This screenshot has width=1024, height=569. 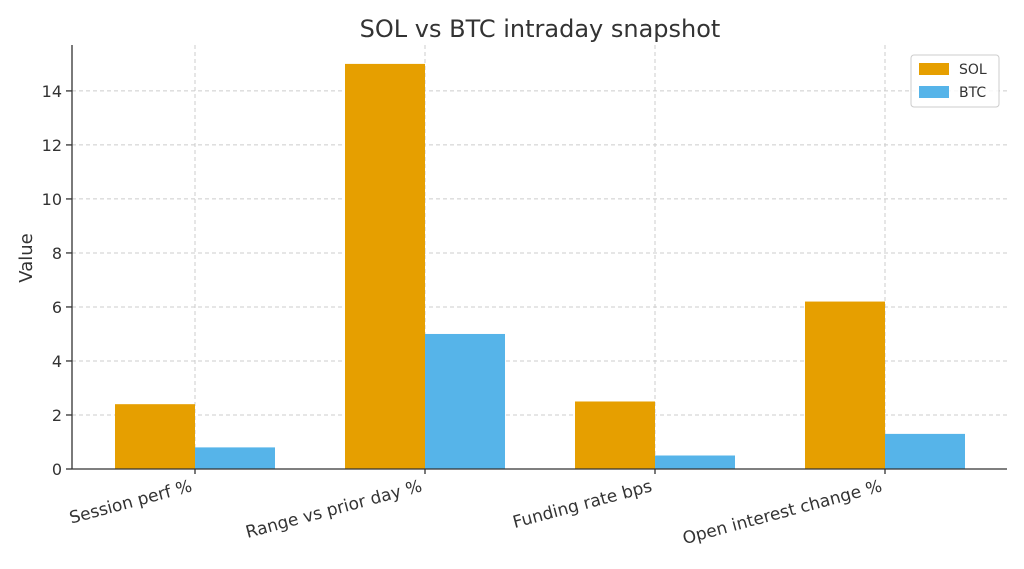 What do you see at coordinates (334, 510) in the screenshot?
I see `x-tick-label: Range vs prior day %` at bounding box center [334, 510].